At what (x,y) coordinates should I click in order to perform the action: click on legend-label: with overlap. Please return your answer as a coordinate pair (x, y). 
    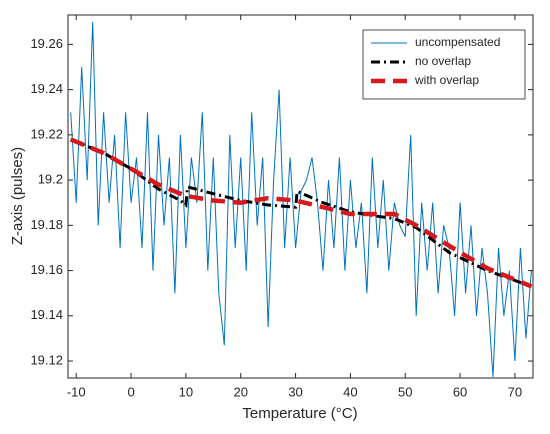
    Looking at the image, I should click on (446, 80).